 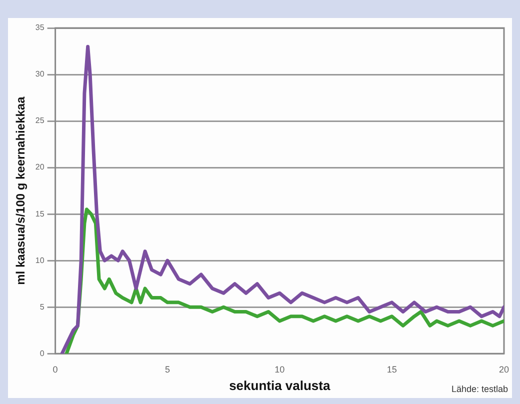 What do you see at coordinates (391, 369) in the screenshot?
I see `x-tick-label: 15` at bounding box center [391, 369].